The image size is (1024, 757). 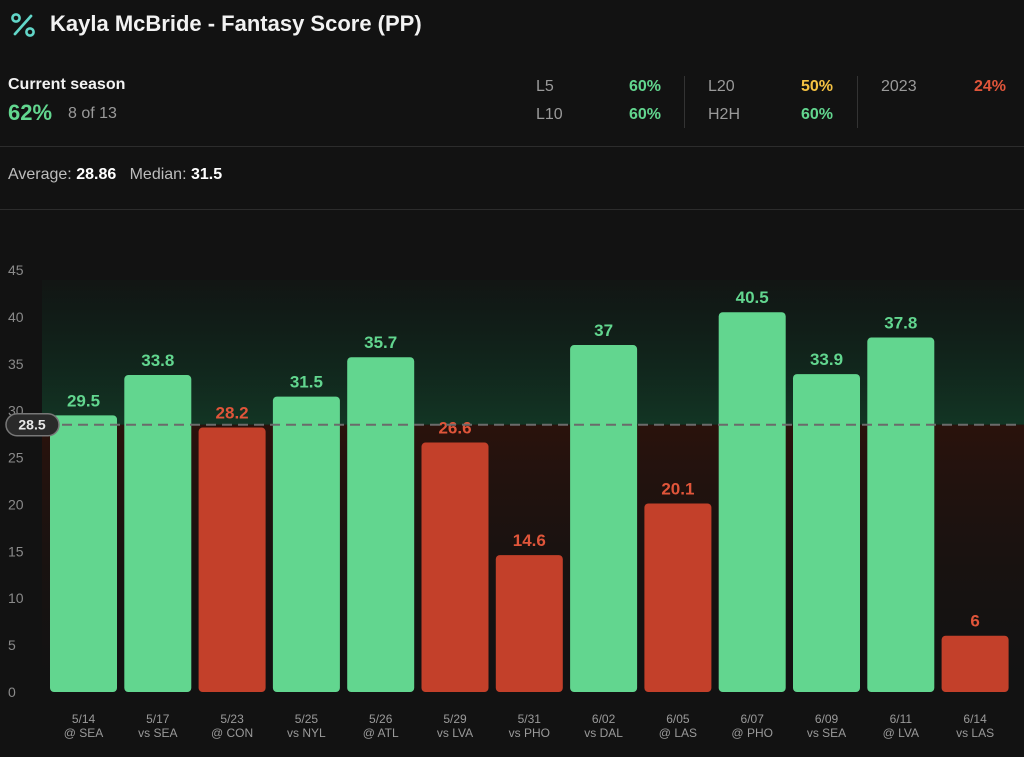 What do you see at coordinates (380, 342) in the screenshot?
I see `bar-value-label: 35.7` at bounding box center [380, 342].